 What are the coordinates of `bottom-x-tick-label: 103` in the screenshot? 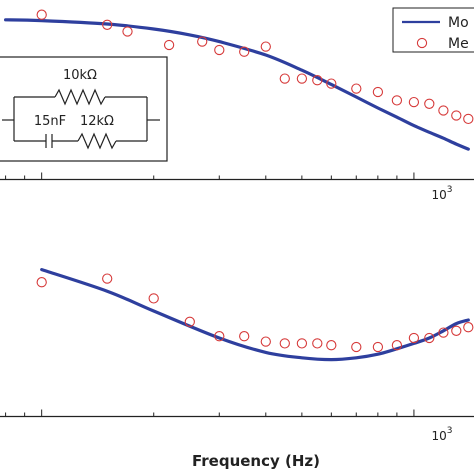 It's located at (441, 434).